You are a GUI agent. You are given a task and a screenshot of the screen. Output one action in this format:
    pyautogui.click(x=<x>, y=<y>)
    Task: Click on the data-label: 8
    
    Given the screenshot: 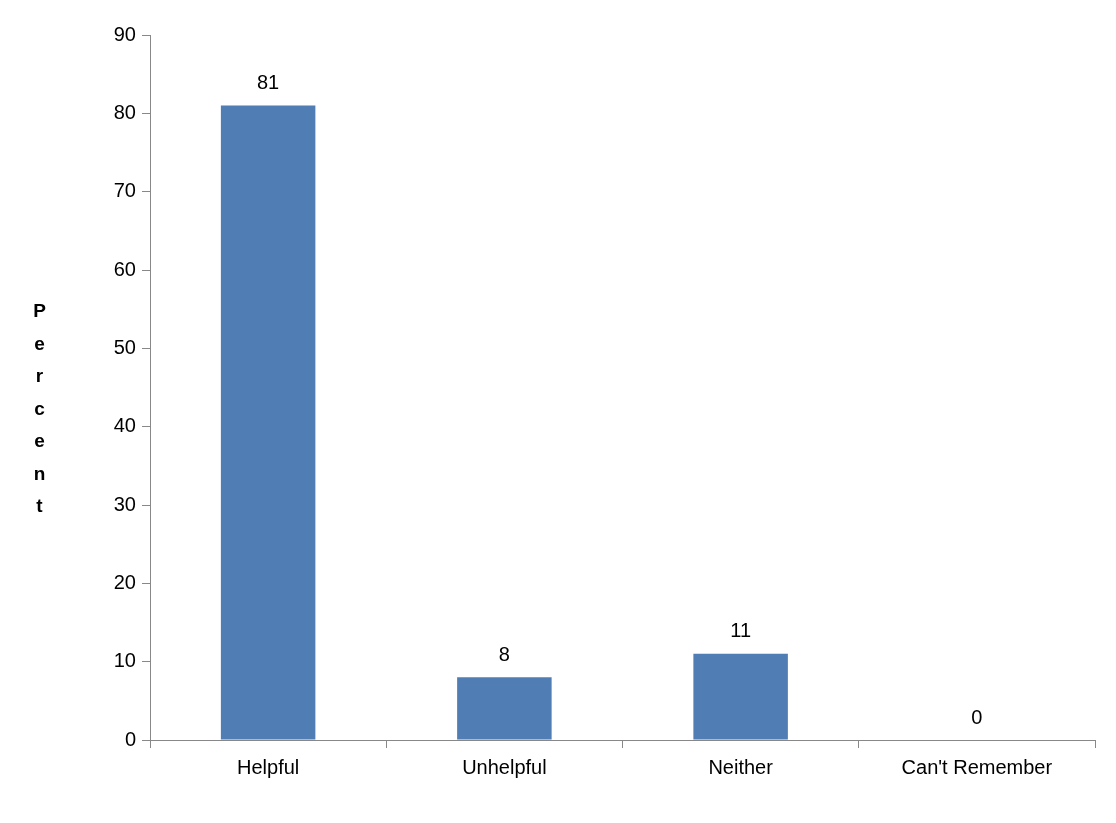 What is the action you would take?
    pyautogui.click(x=504, y=653)
    